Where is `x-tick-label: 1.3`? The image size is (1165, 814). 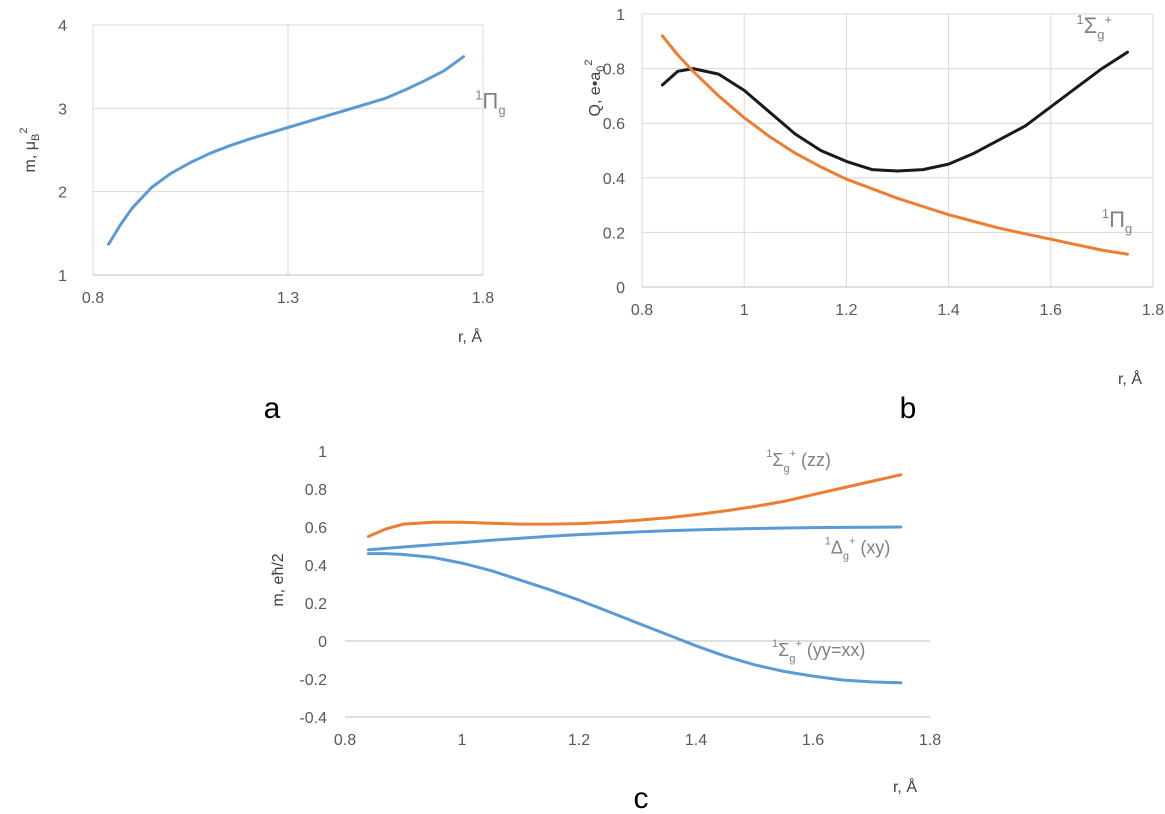 x-tick-label: 1.3 is located at coordinates (288, 298).